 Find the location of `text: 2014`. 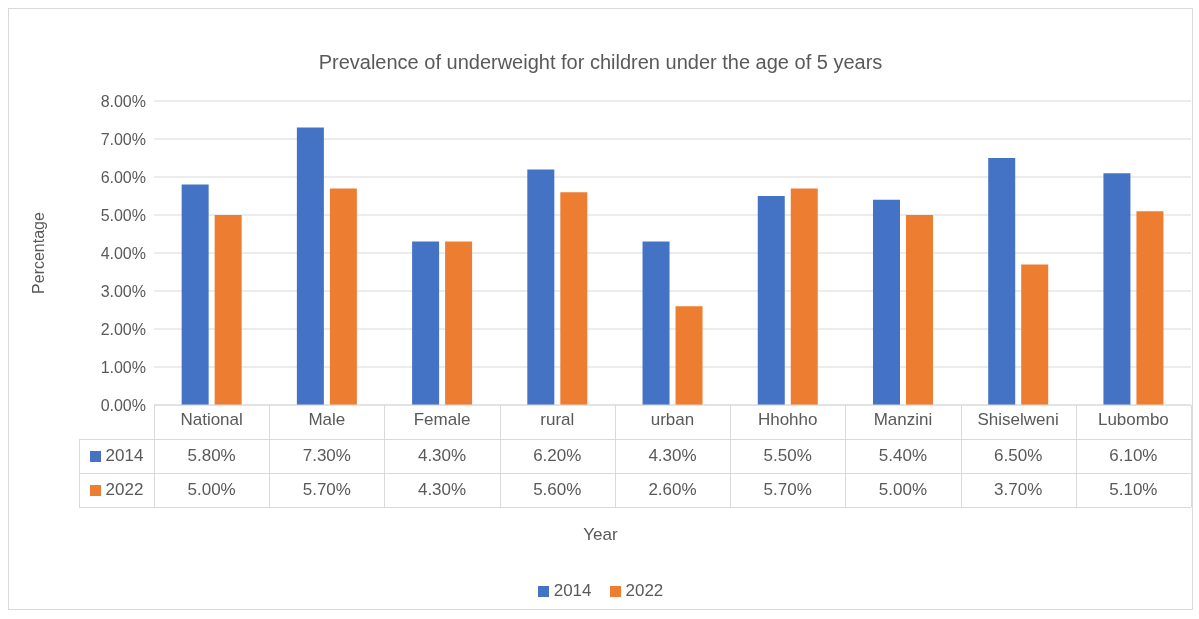

text: 2014 is located at coordinates (572, 590).